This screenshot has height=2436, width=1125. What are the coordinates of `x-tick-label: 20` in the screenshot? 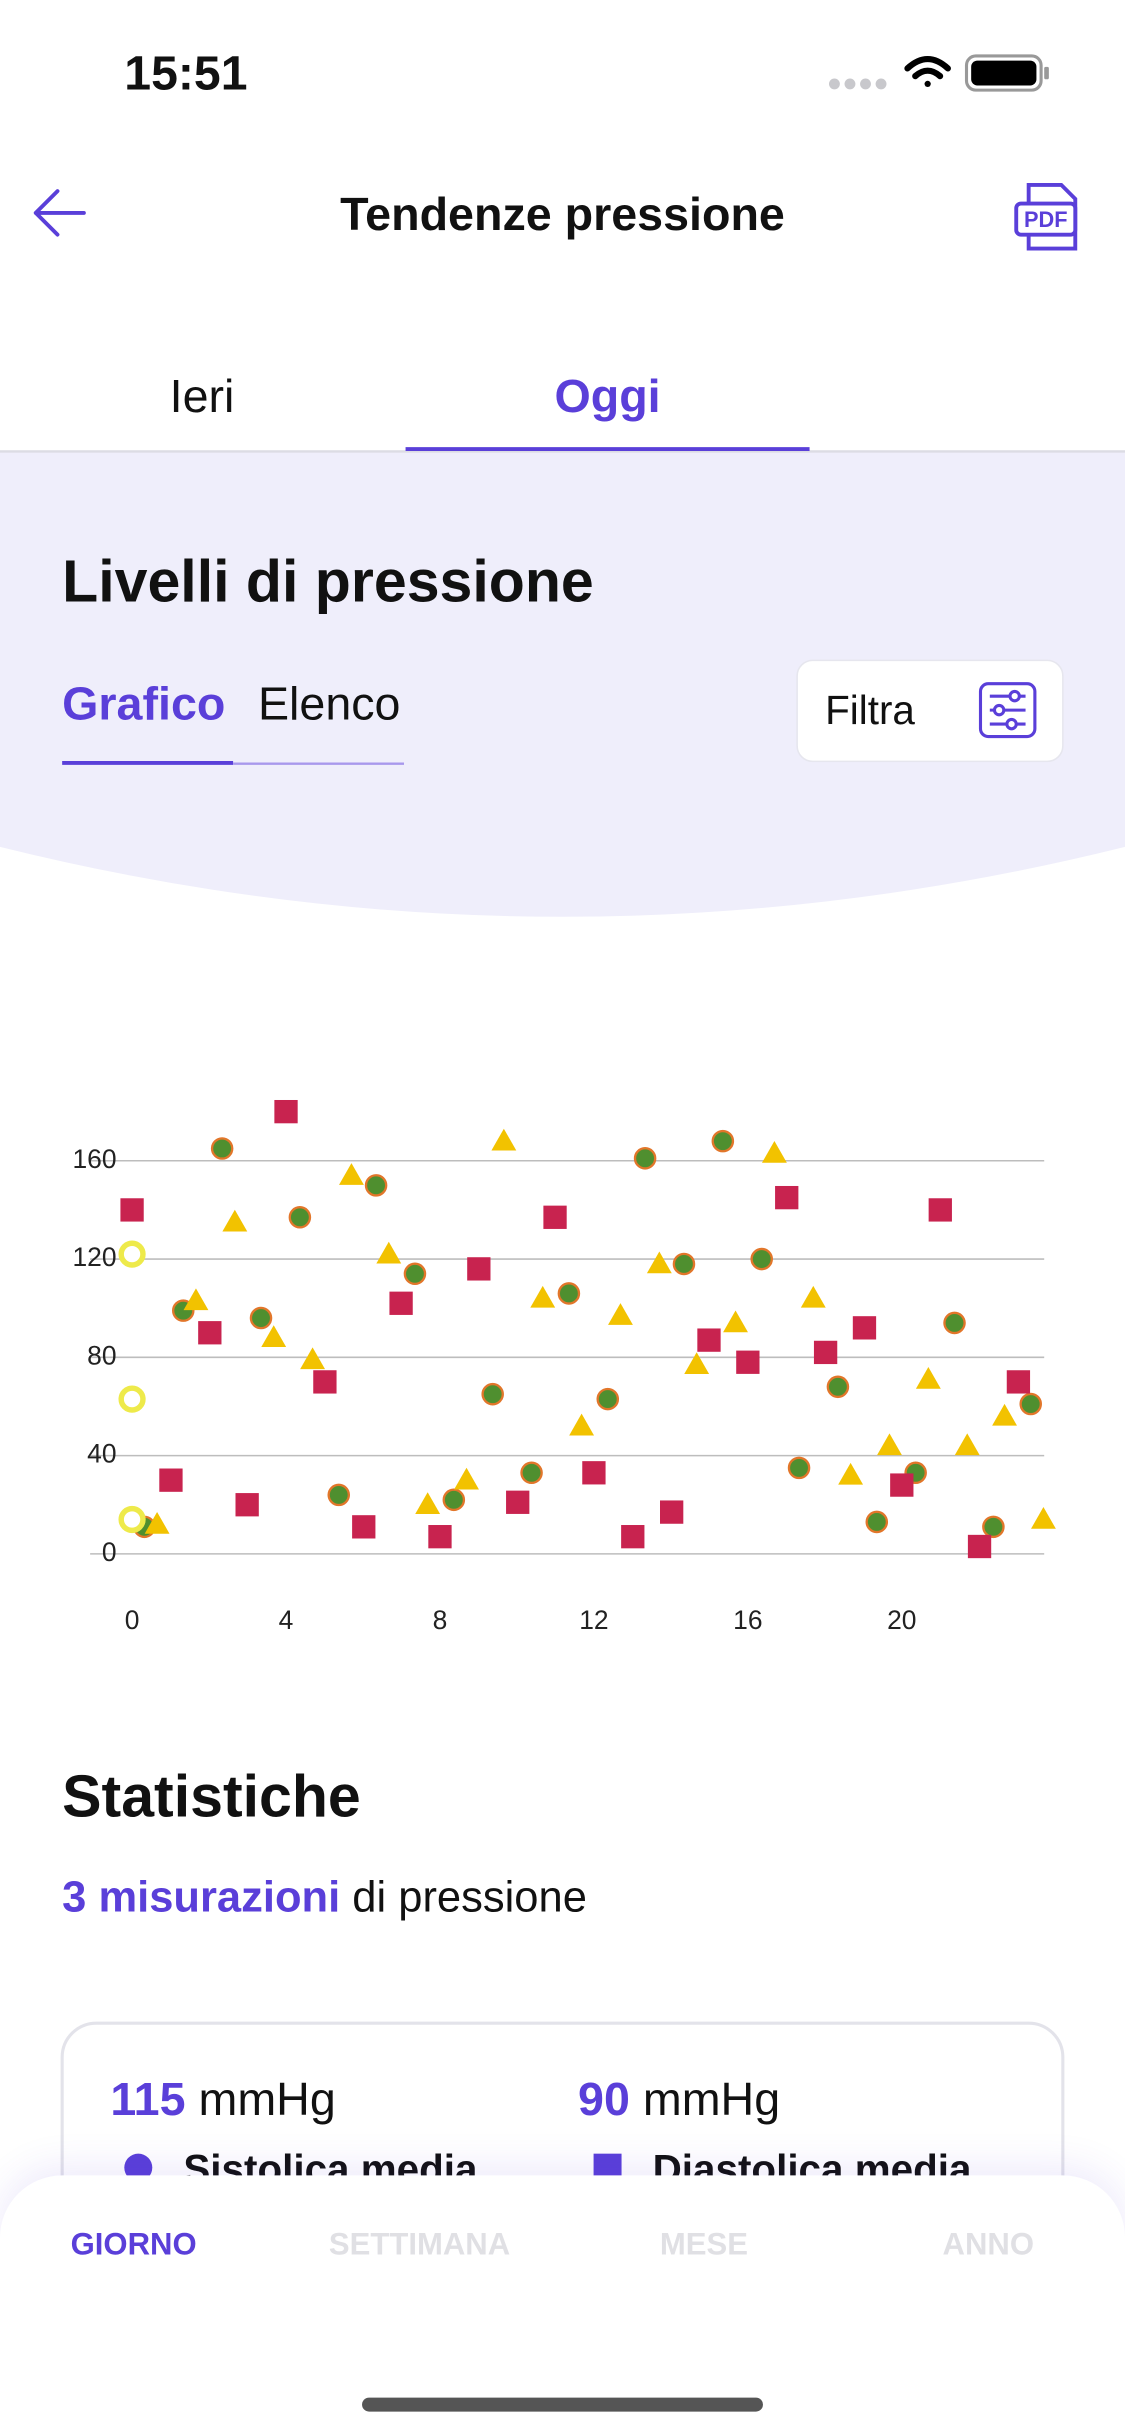 It's located at (901, 1620).